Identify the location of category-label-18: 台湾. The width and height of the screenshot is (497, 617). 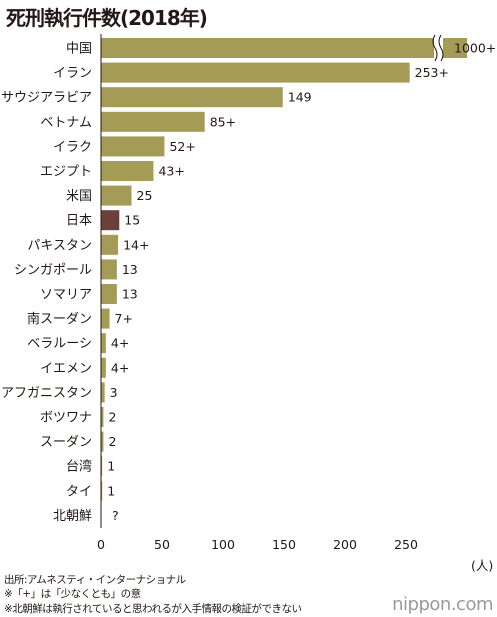
(79, 467).